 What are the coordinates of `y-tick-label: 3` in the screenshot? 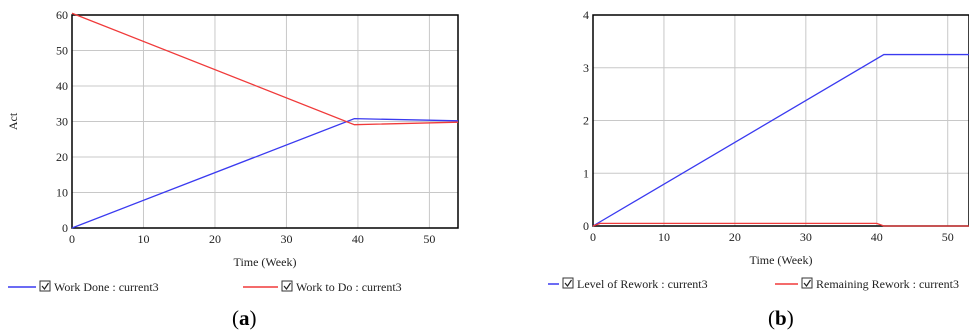 It's located at (586, 68).